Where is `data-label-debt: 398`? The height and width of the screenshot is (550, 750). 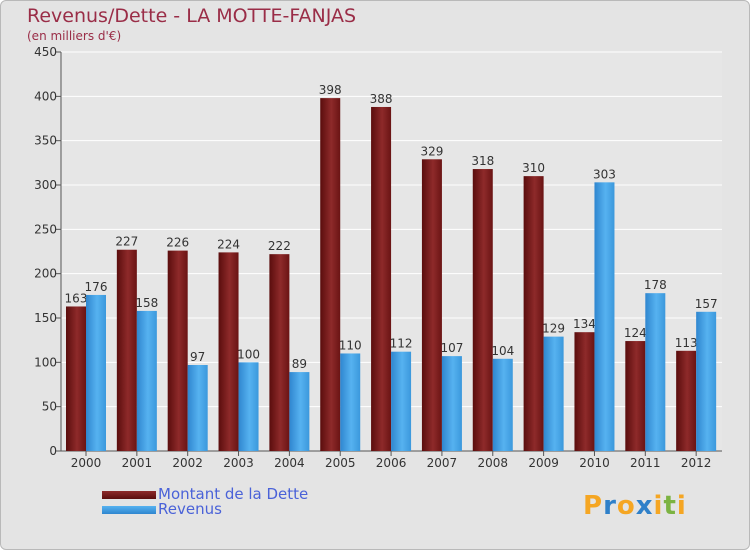
data-label-debt: 398 is located at coordinates (330, 90).